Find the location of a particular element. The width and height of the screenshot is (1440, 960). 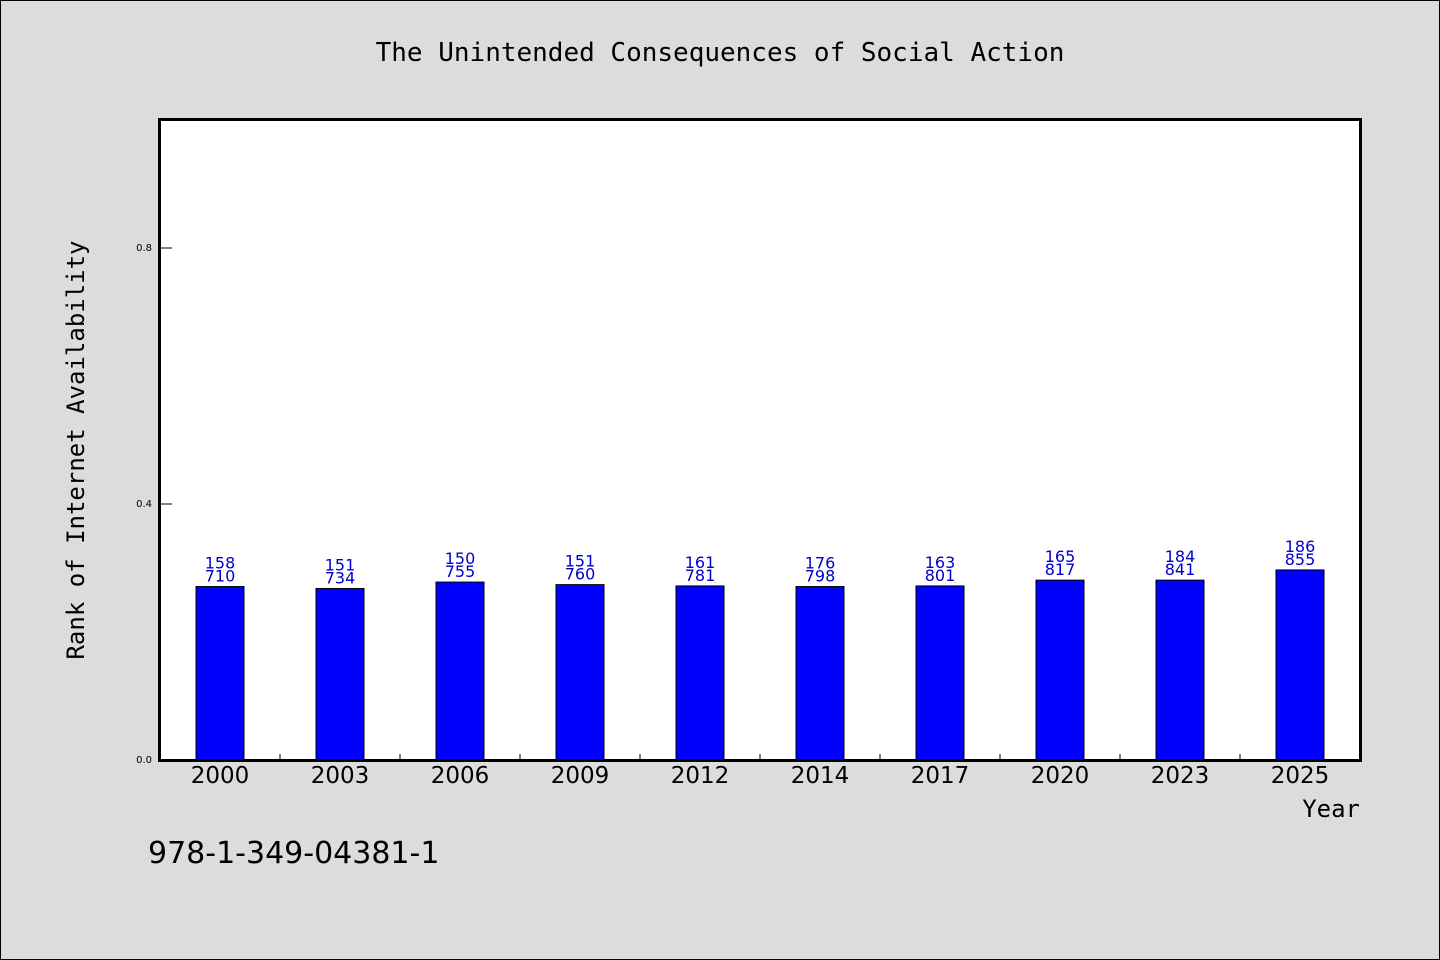

x-tick-label: 2023 is located at coordinates (1180, 776).